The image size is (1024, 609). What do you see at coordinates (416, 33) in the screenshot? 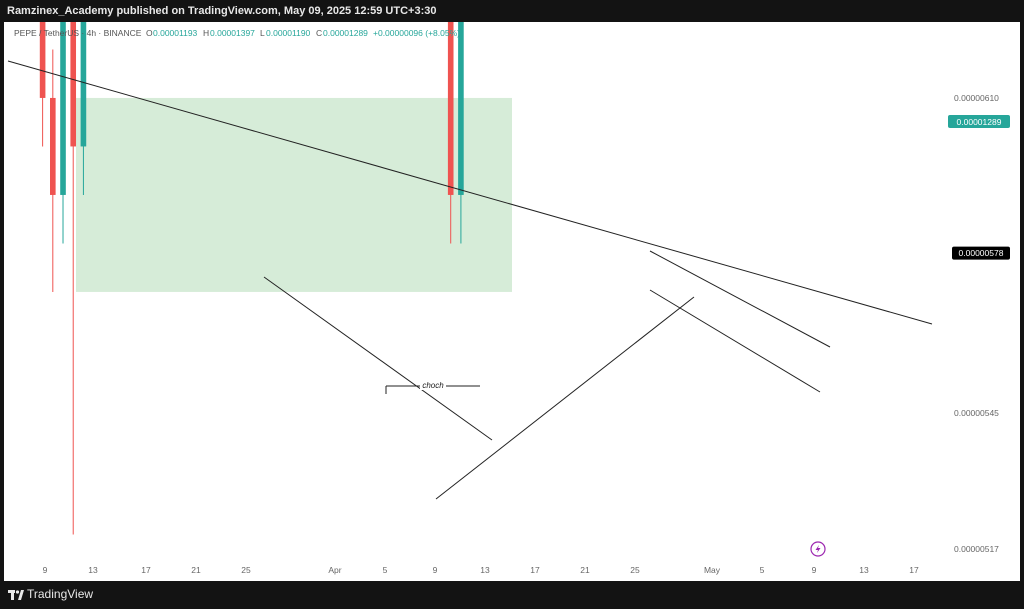
I see `change-value: +0.00000096 (+8.05%)` at bounding box center [416, 33].